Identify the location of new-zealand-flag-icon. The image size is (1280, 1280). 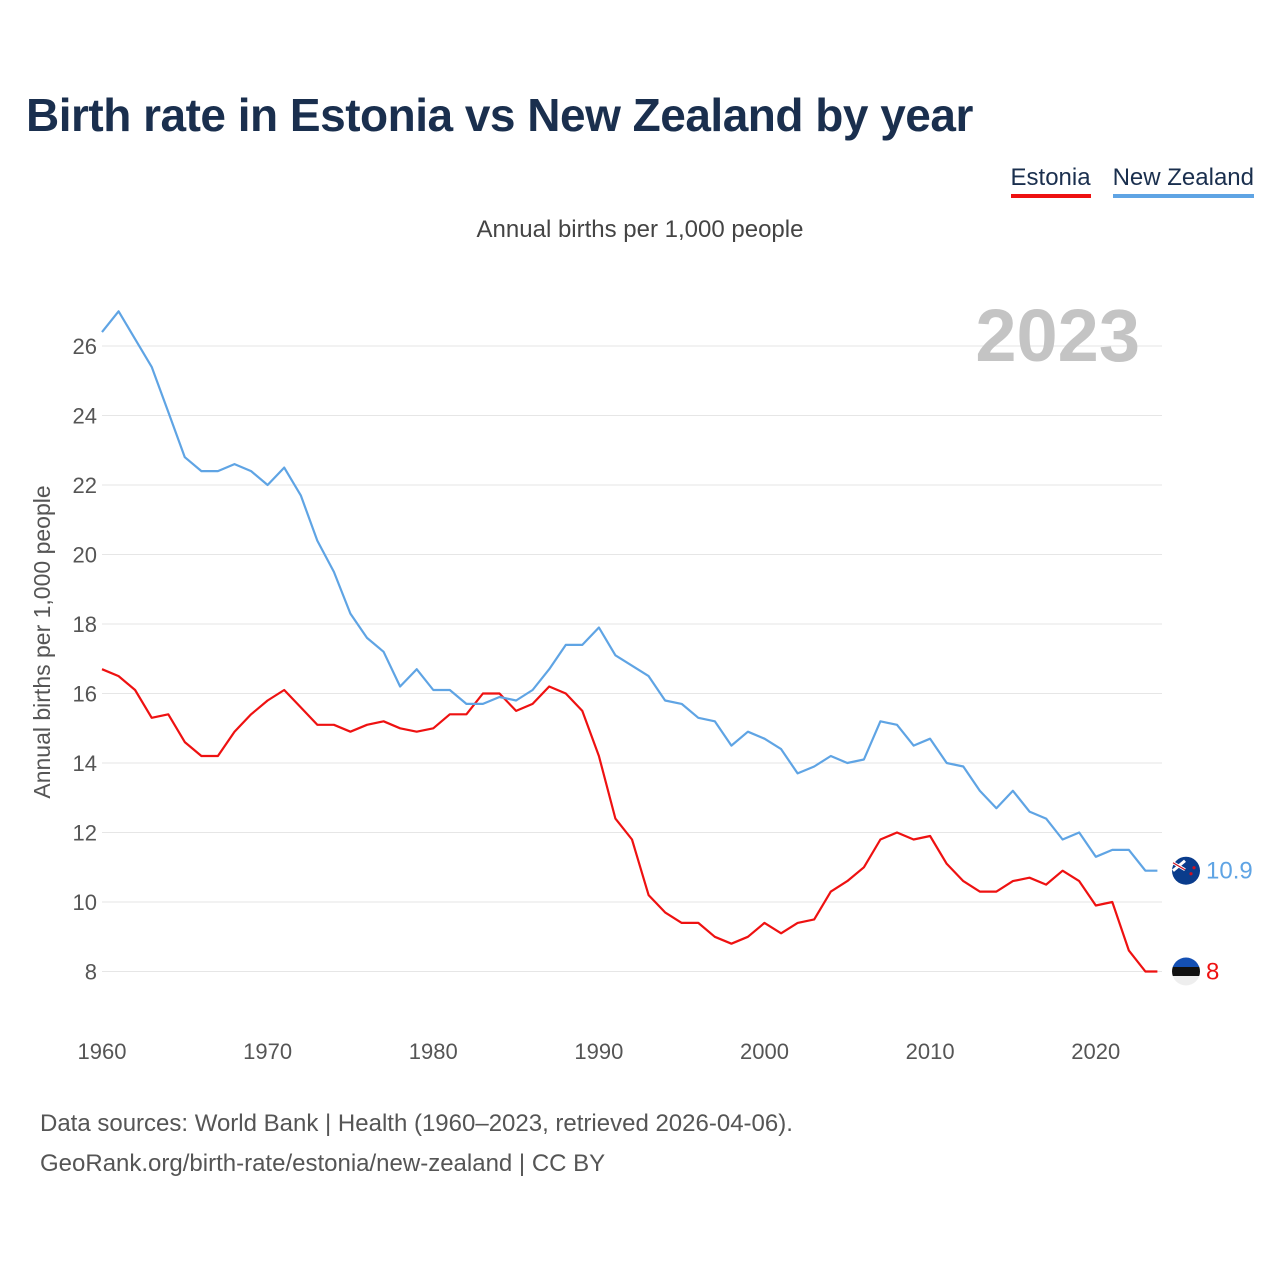
(1186, 870).